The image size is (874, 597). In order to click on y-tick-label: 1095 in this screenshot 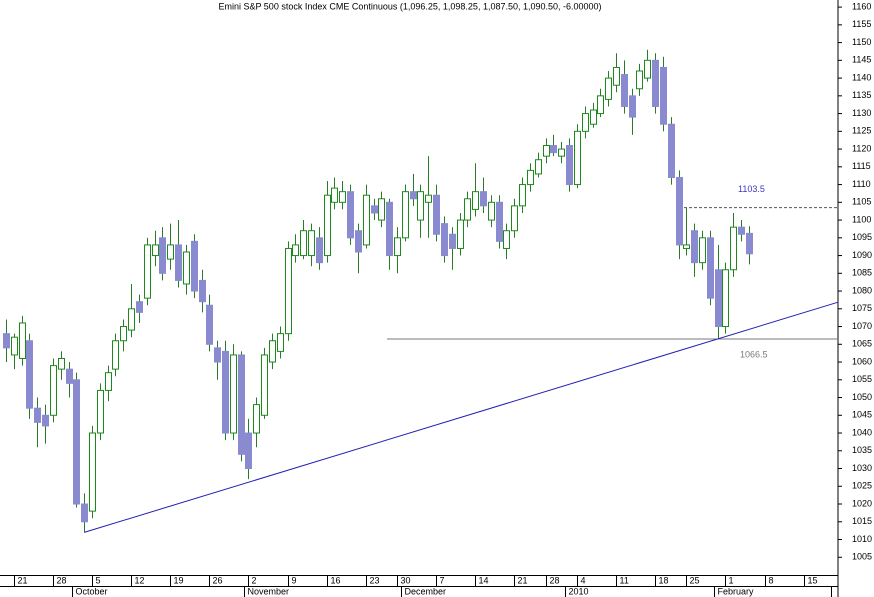, I will do `click(862, 237)`.